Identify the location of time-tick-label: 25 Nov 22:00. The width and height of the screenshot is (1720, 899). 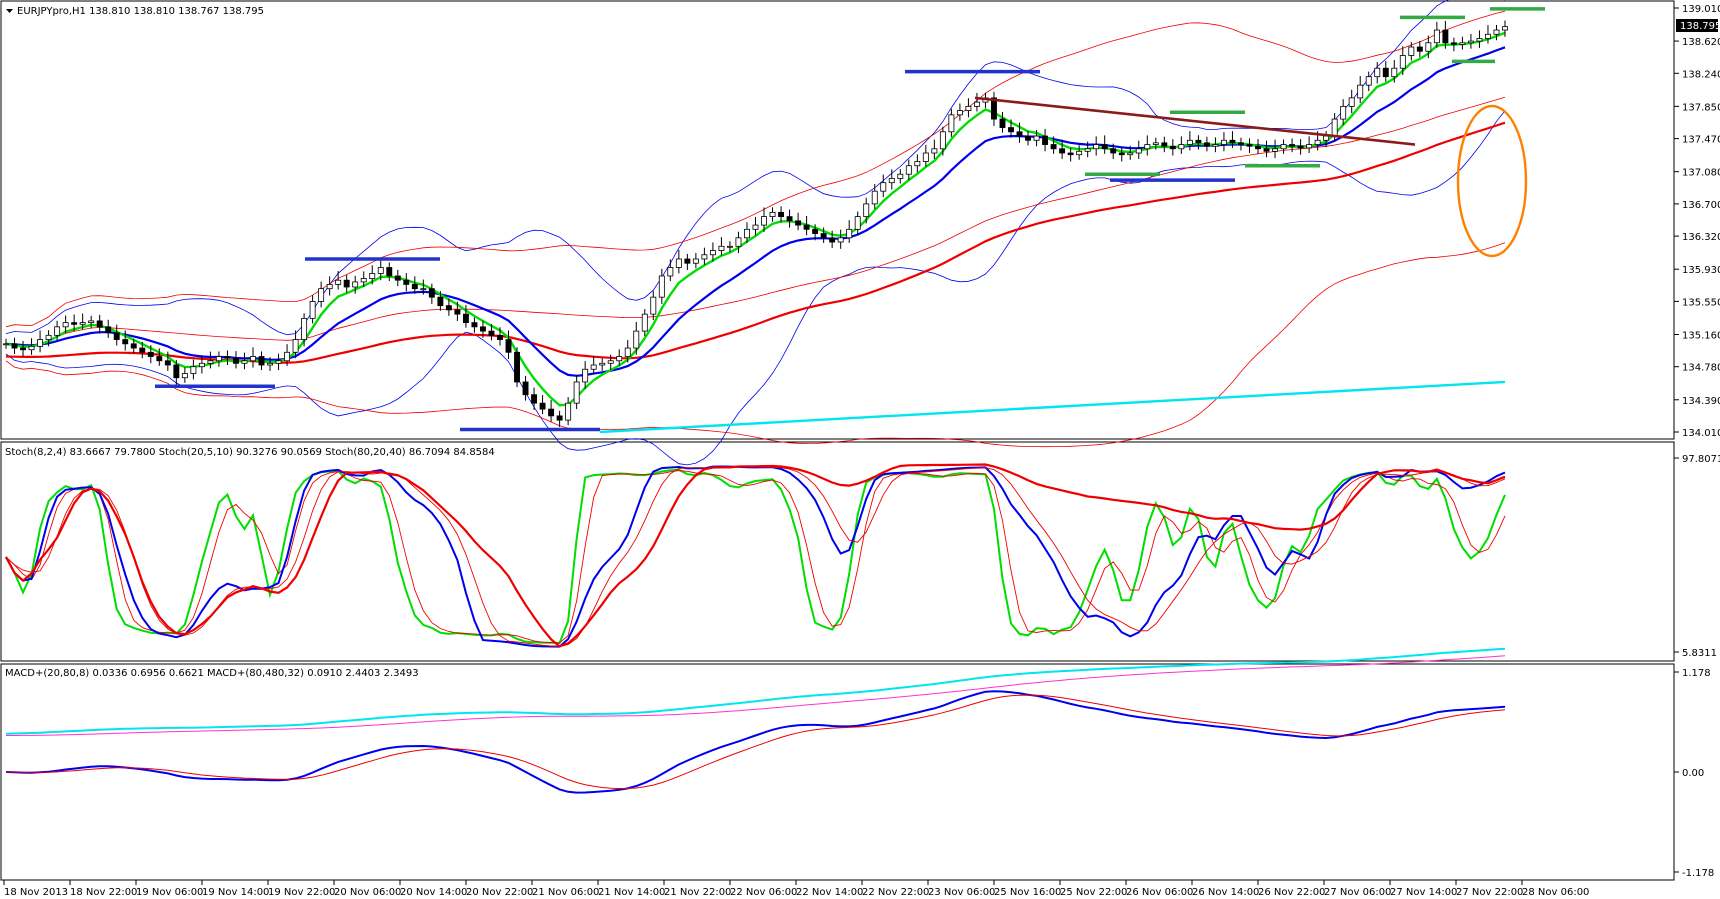
(1093, 892).